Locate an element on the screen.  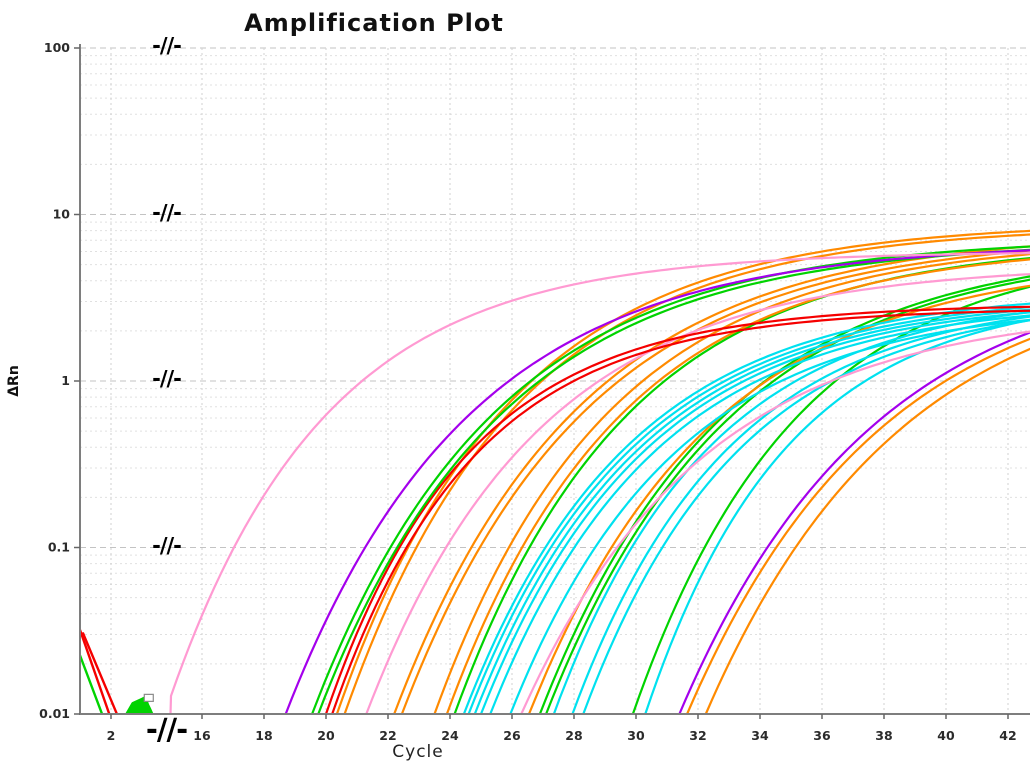
x-tick-label: 28 is located at coordinates (573, 735).